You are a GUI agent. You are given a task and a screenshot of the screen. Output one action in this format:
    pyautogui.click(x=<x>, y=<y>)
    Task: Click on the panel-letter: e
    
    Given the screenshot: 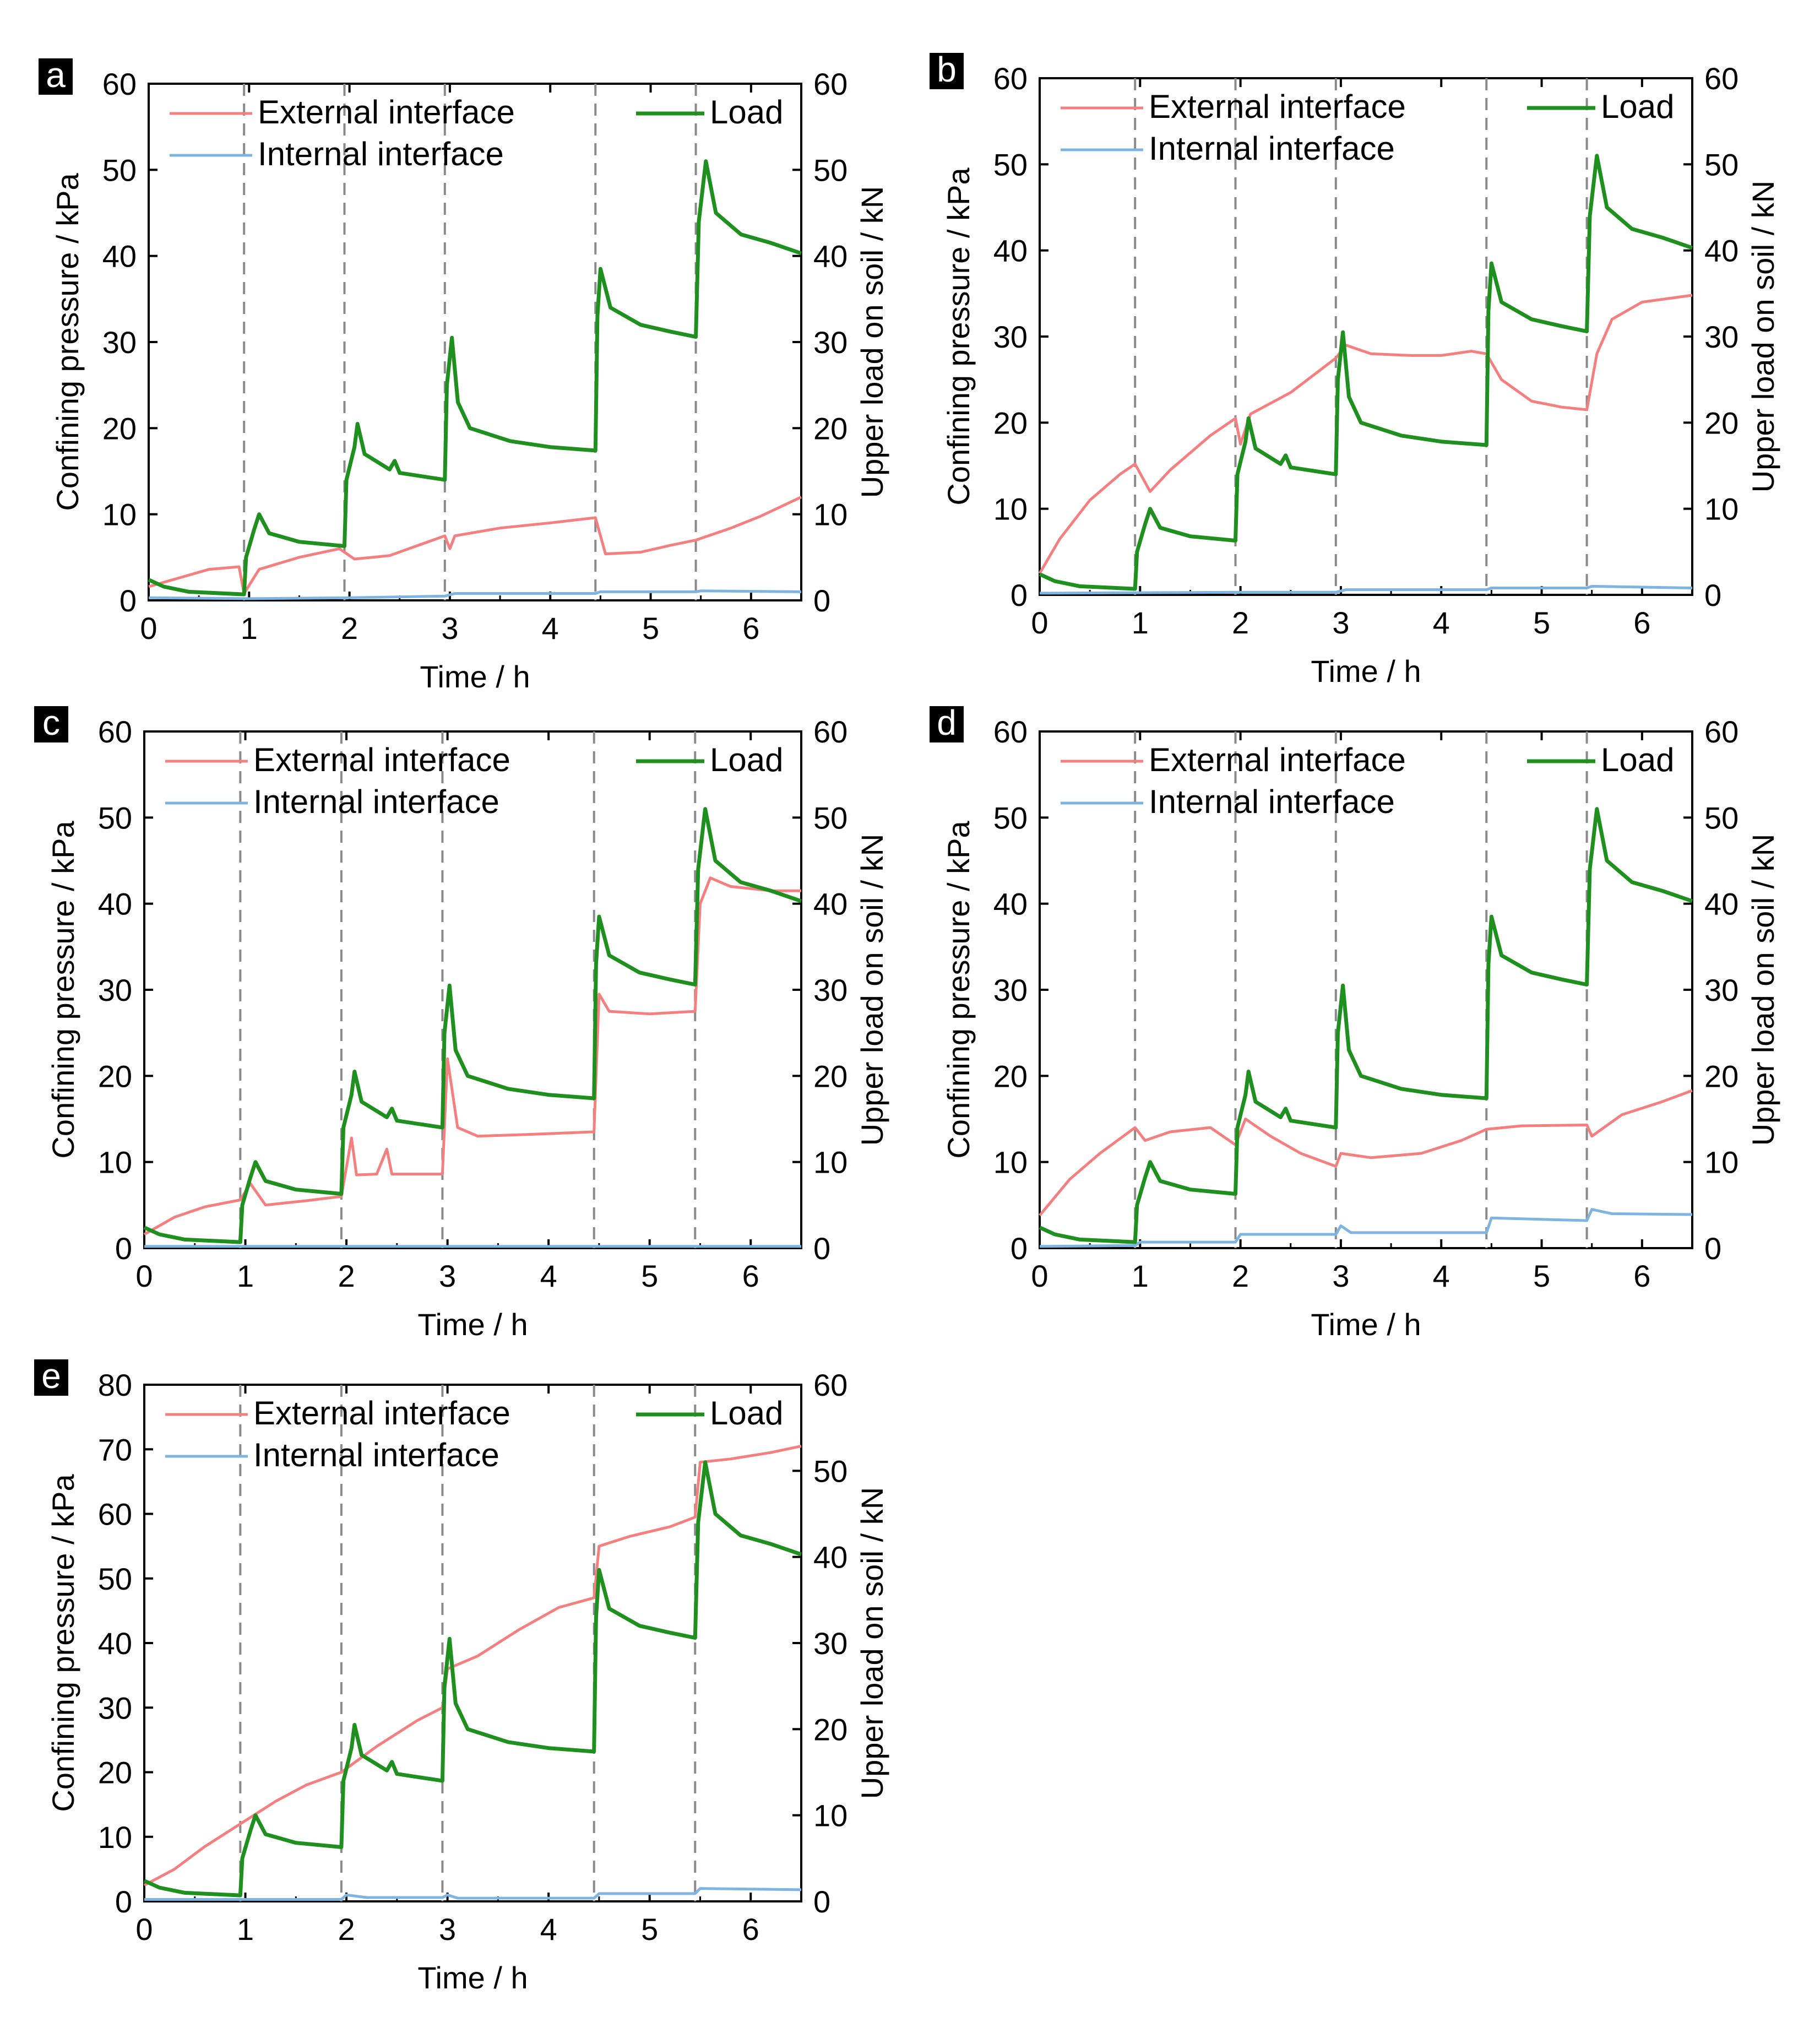 What is the action you would take?
    pyautogui.click(x=51, y=1376)
    